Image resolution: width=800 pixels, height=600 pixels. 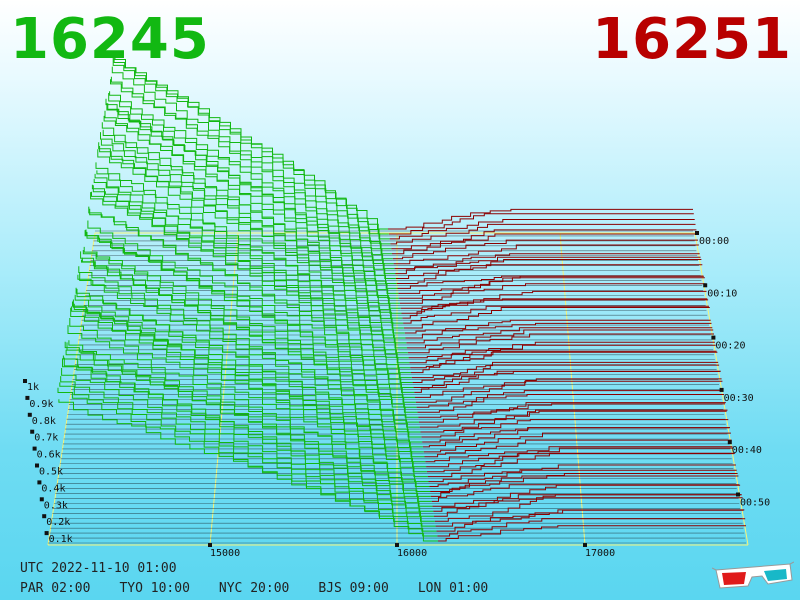 I want to click on time-tick-label: 00:40, so click(x=747, y=450).